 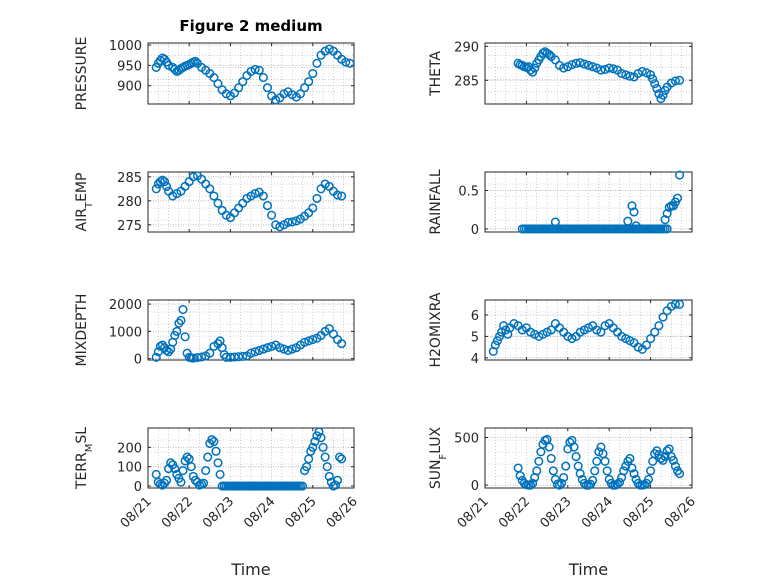 I want to click on y-tick-label: 275, so click(x=129, y=226).